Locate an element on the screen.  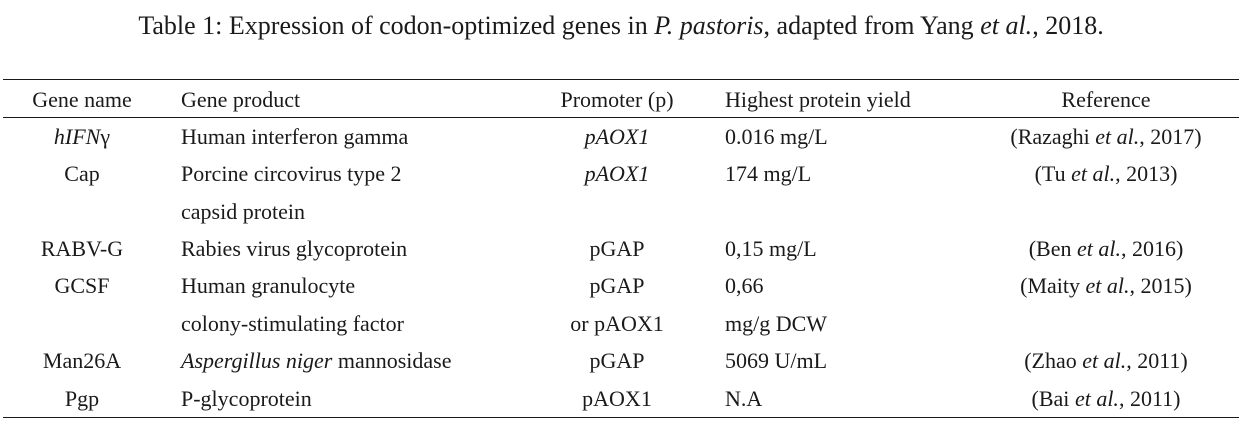
reference-author: (Ben is located at coordinates (1052, 248).